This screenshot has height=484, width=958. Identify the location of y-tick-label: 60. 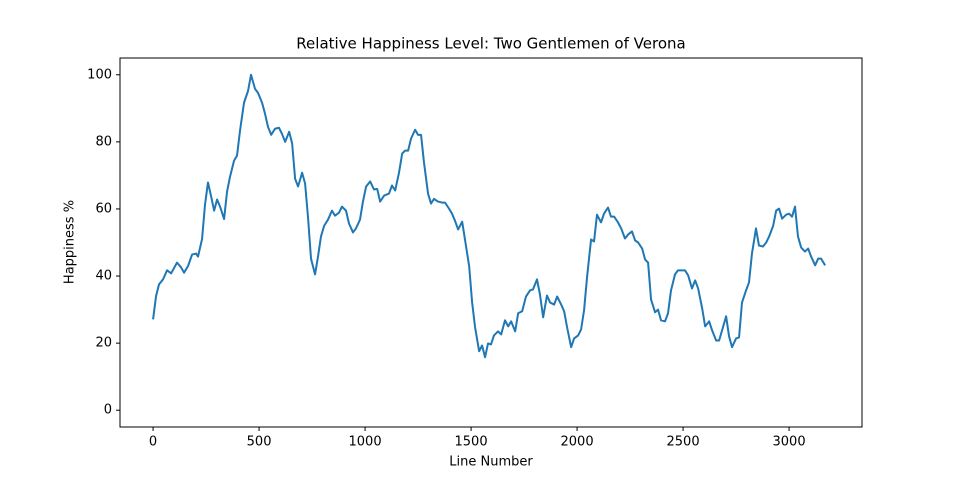
(103, 208).